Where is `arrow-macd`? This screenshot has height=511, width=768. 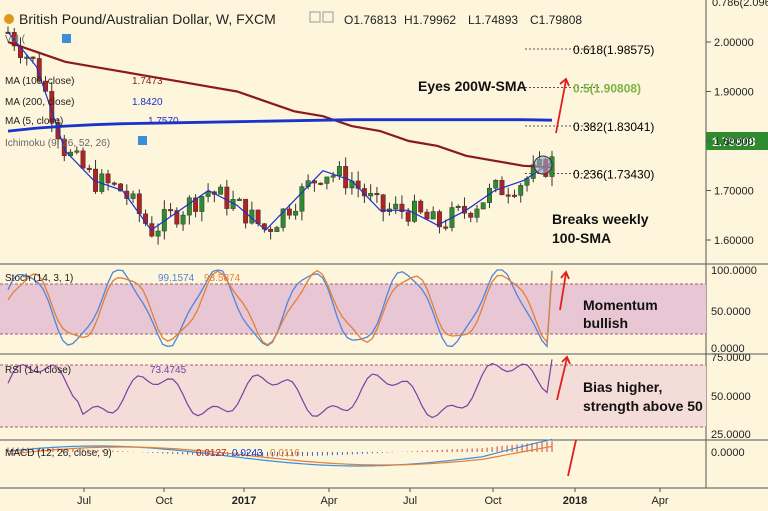
arrow-macd is located at coordinates (572, 458).